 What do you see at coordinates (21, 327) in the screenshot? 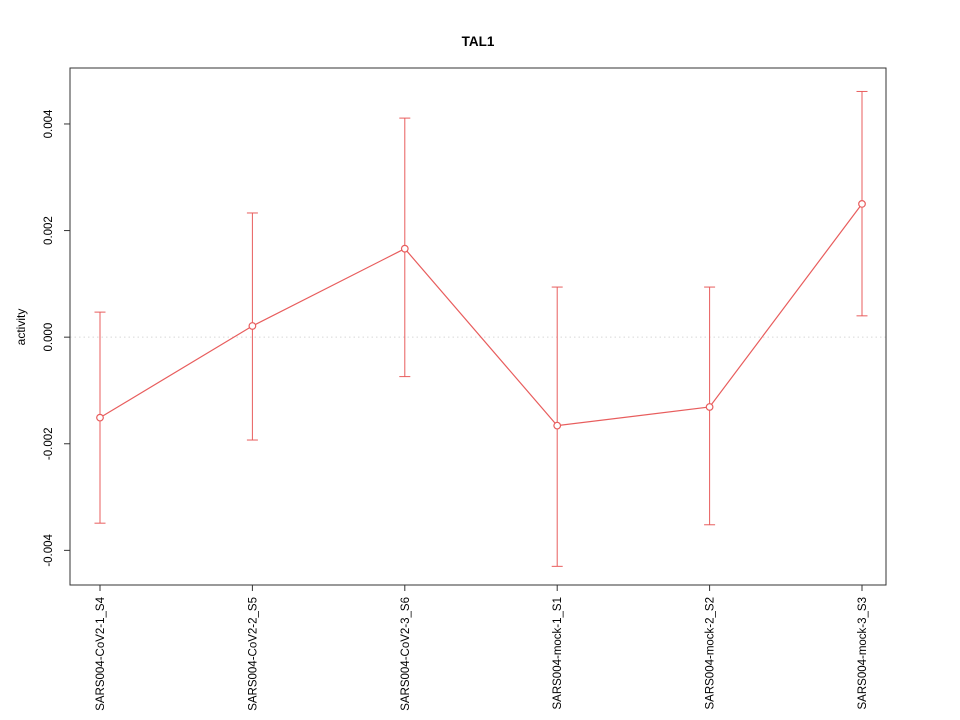
I see `y-axis-label: activity` at bounding box center [21, 327].